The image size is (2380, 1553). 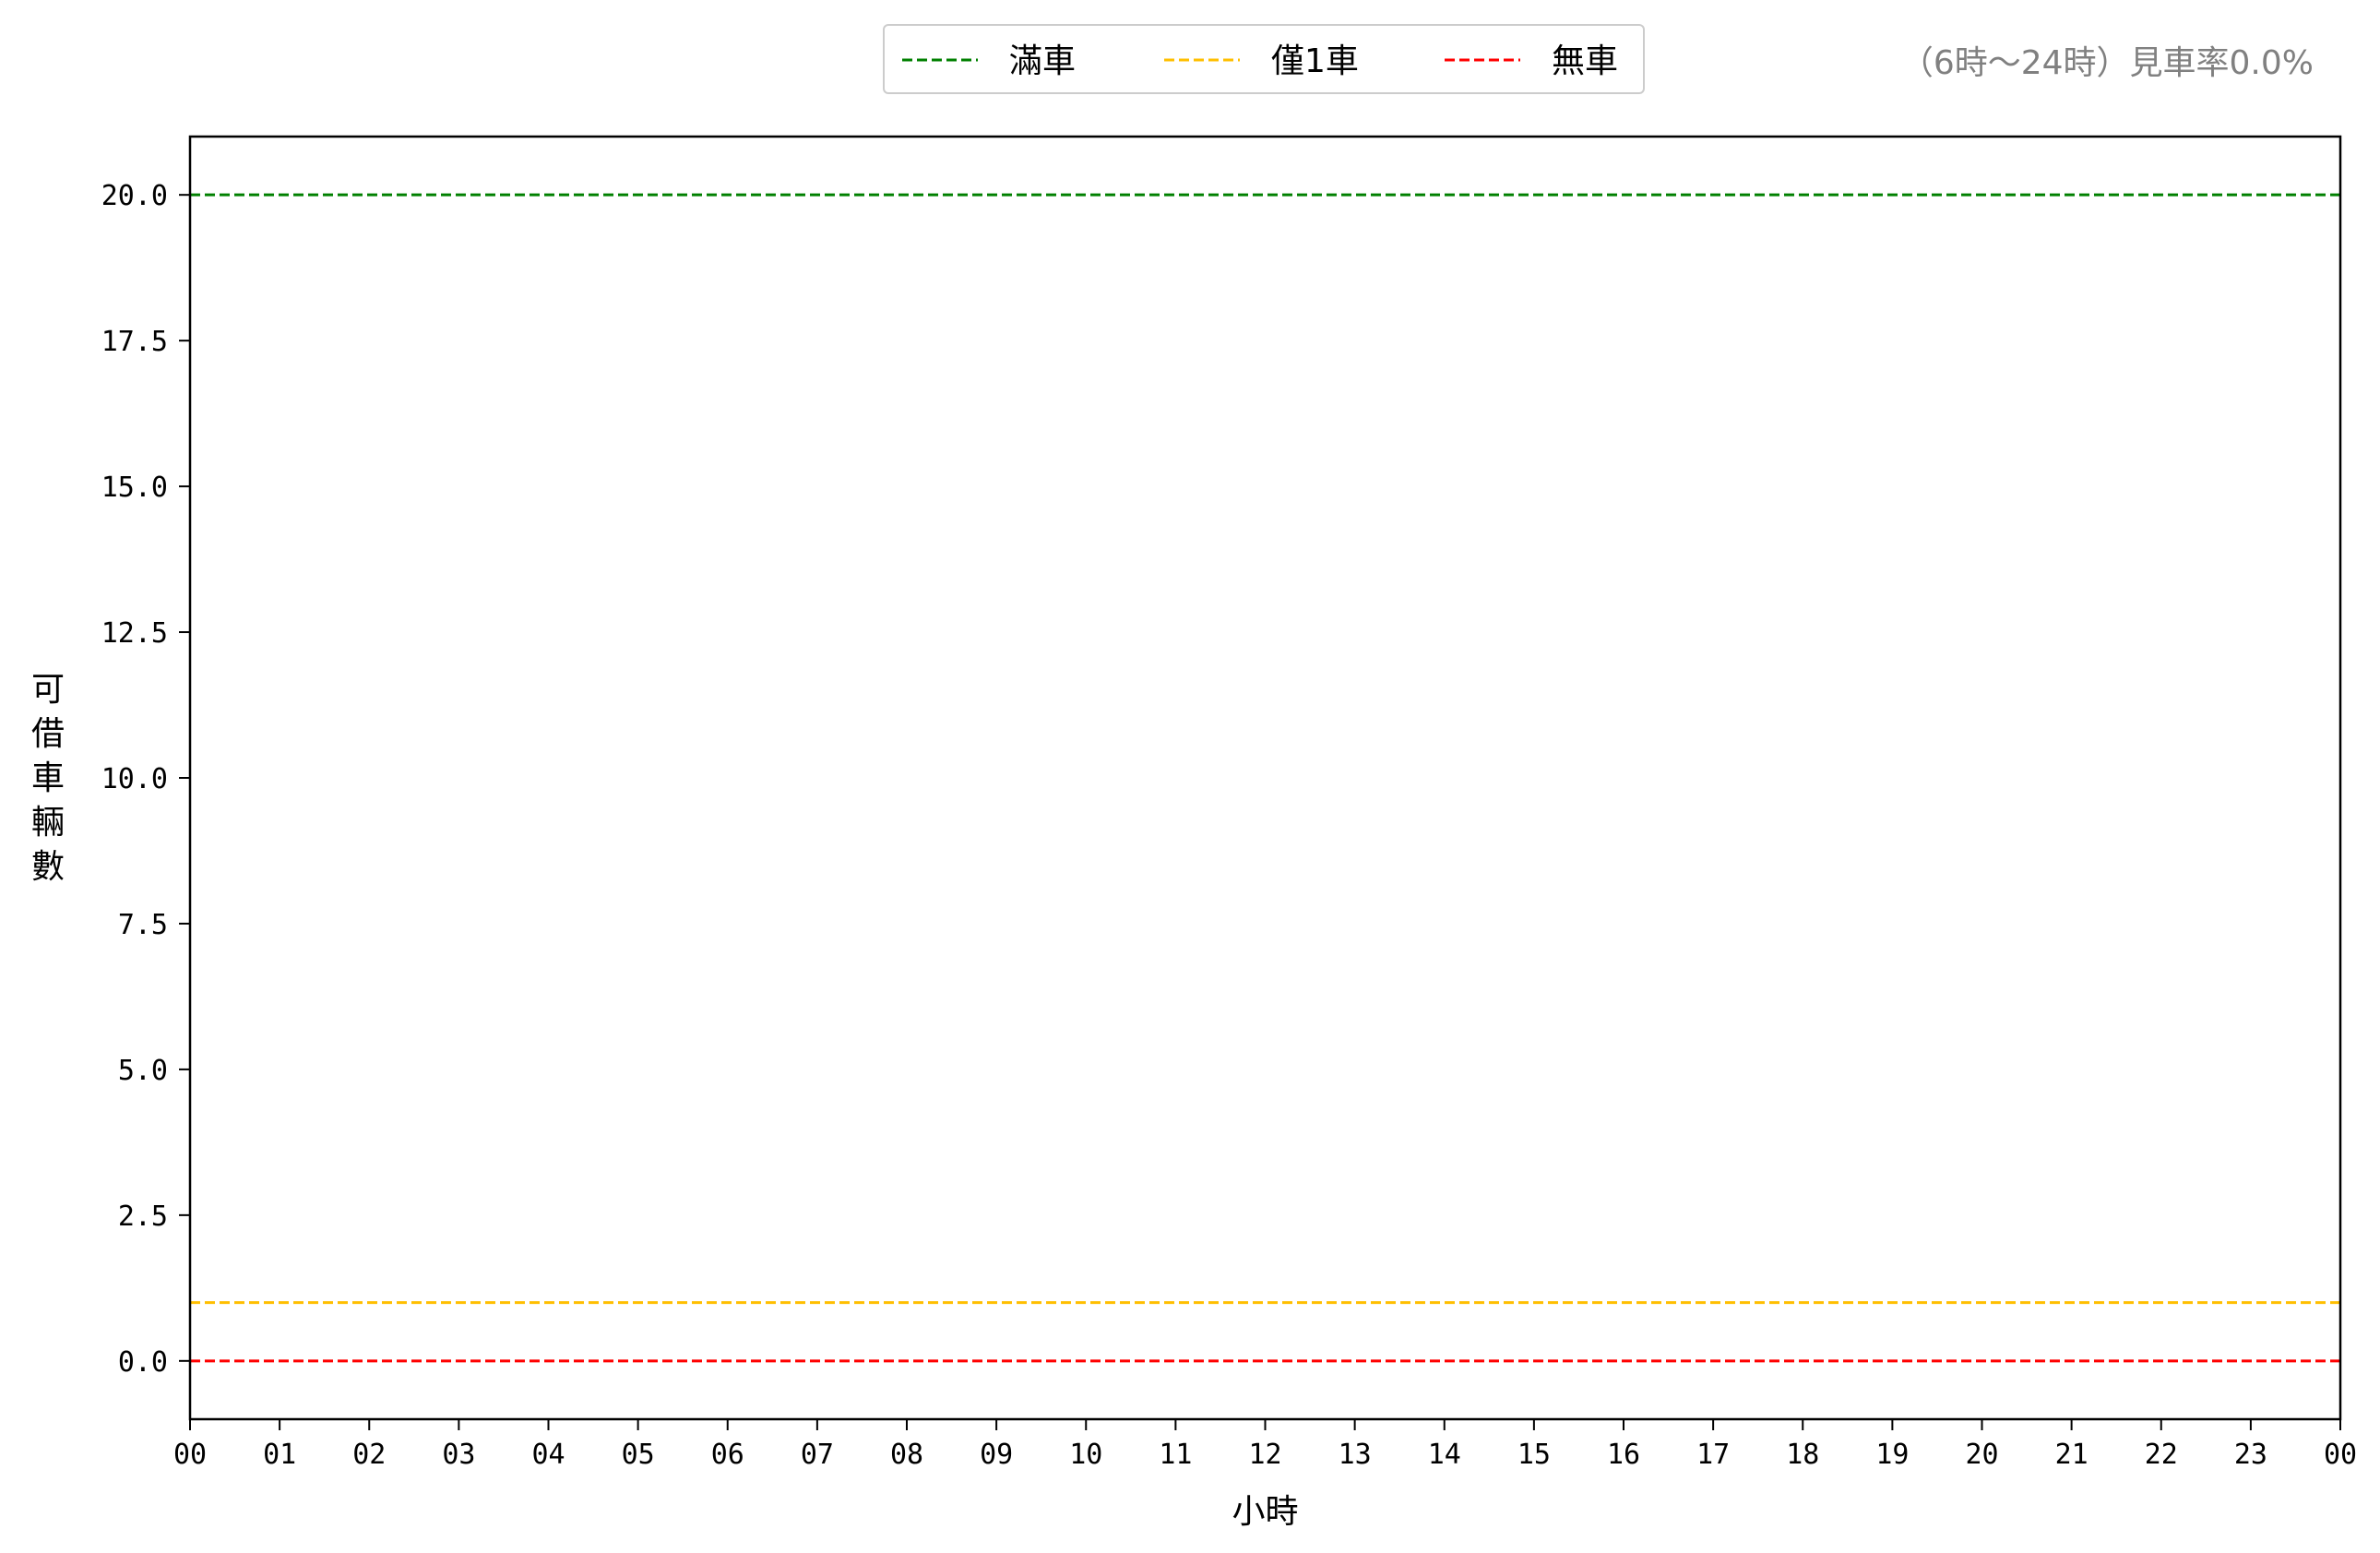 I want to click on legend: 滿車 僅1車 無車, so click(x=1264, y=59).